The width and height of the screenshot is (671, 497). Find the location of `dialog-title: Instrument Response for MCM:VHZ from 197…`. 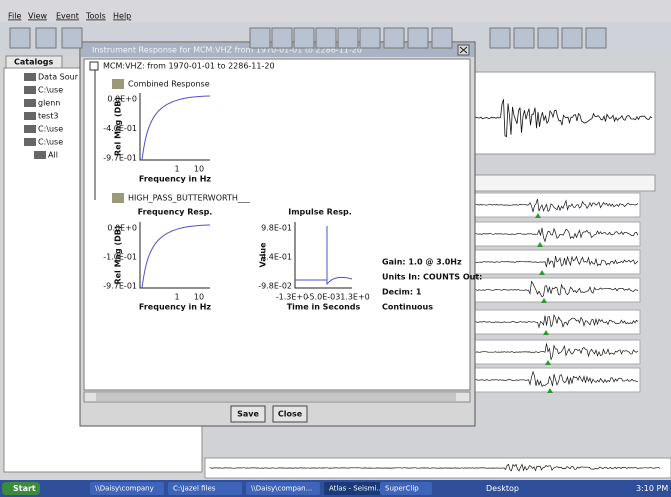

dialog-title: Instrument Response for MCM:VHZ from 197… is located at coordinates (227, 50).